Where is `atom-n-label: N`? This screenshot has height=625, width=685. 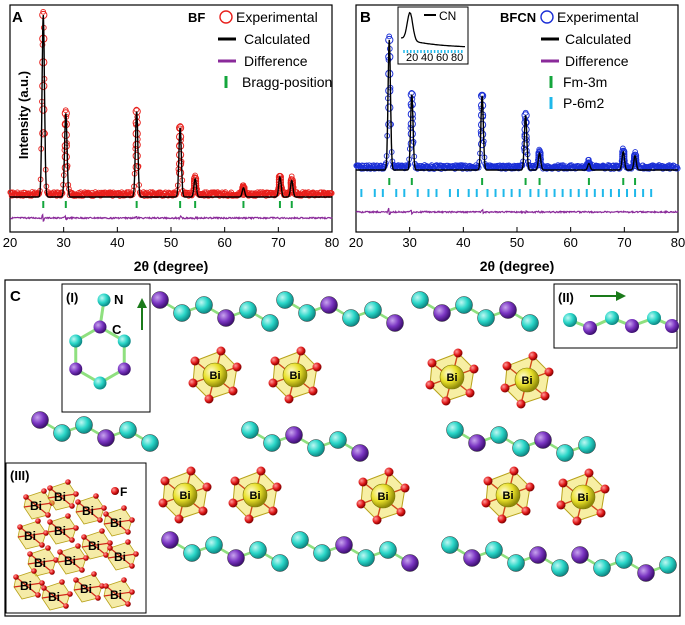 atom-n-label: N is located at coordinates (118, 299).